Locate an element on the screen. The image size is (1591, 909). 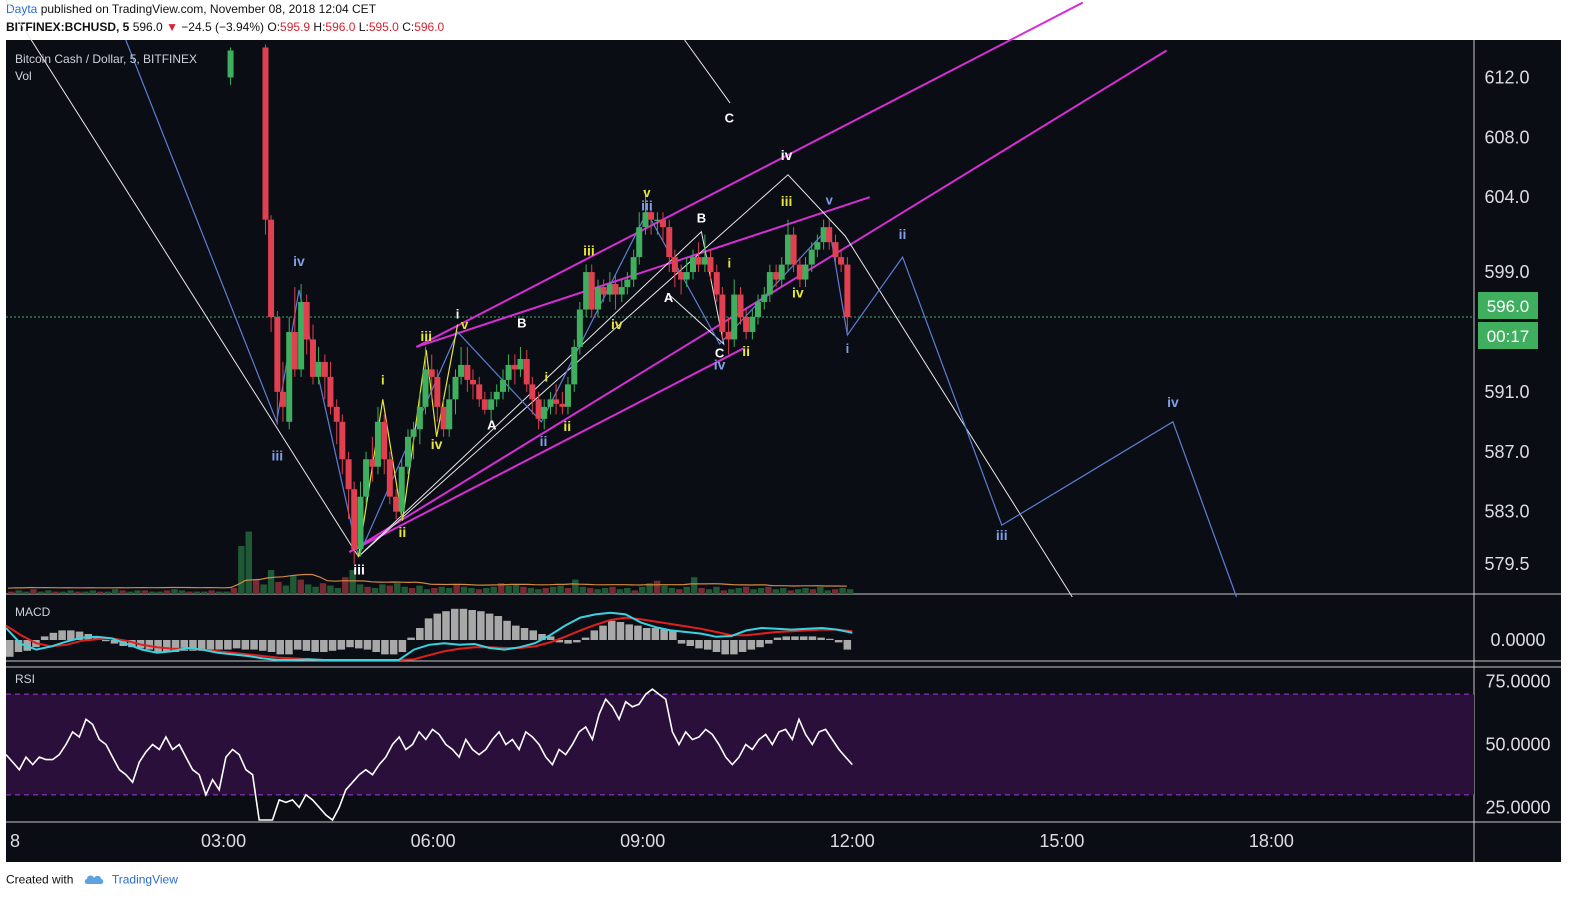
tradingview-logo-icon is located at coordinates (94, 880).